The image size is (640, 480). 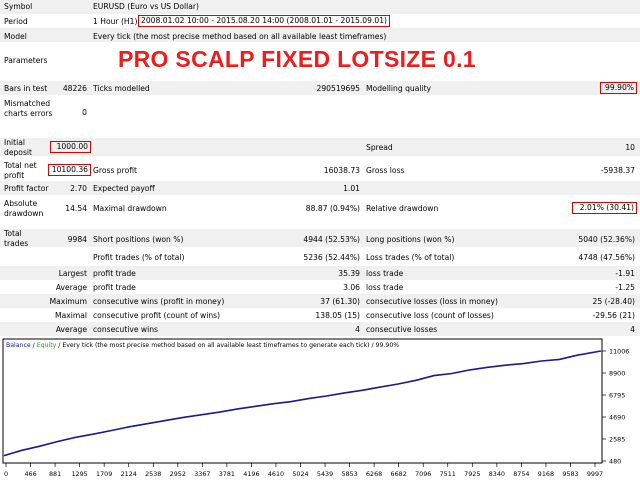 I want to click on avg-wins-label: consecutive wins, so click(x=126, y=329).